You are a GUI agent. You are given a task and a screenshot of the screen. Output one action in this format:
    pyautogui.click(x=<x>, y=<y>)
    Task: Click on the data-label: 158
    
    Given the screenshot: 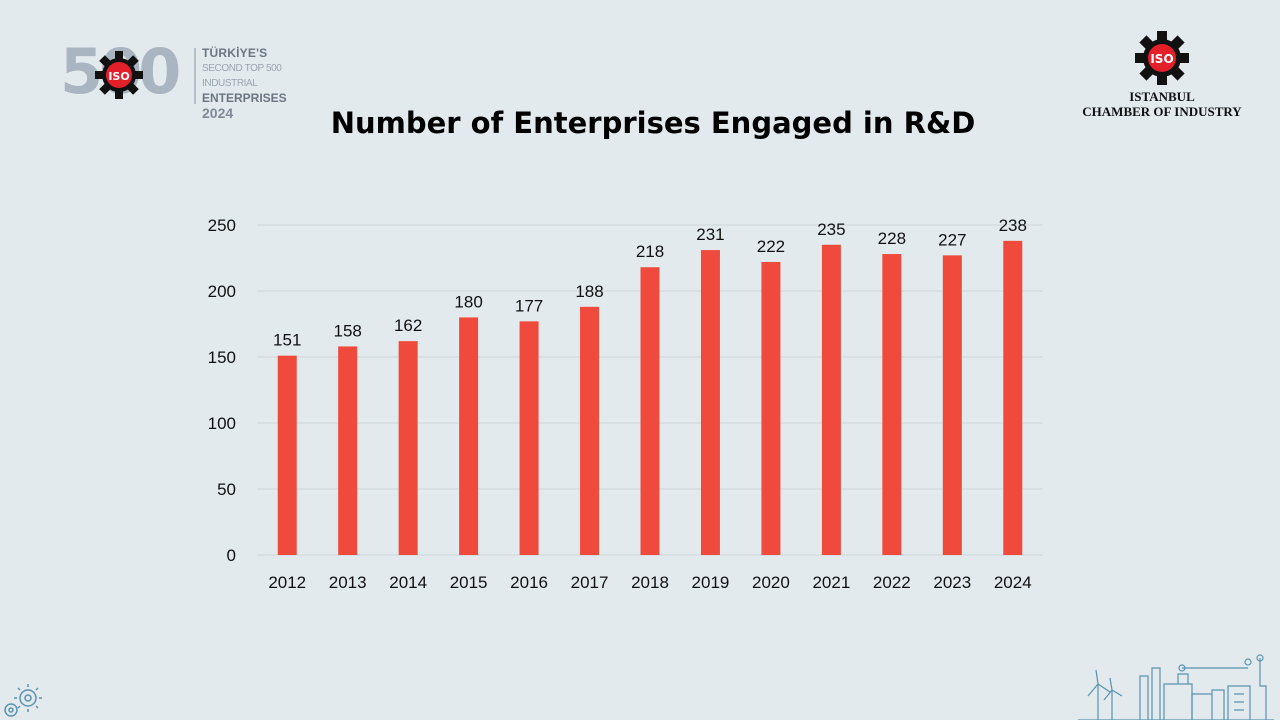 What is the action you would take?
    pyautogui.click(x=348, y=330)
    